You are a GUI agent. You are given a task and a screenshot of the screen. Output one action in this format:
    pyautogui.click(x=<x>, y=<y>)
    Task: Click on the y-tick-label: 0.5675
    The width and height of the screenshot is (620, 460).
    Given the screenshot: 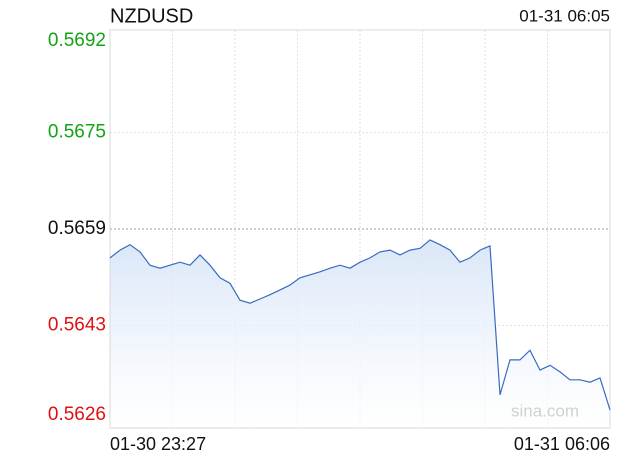 What is the action you would take?
    pyautogui.click(x=77, y=132)
    